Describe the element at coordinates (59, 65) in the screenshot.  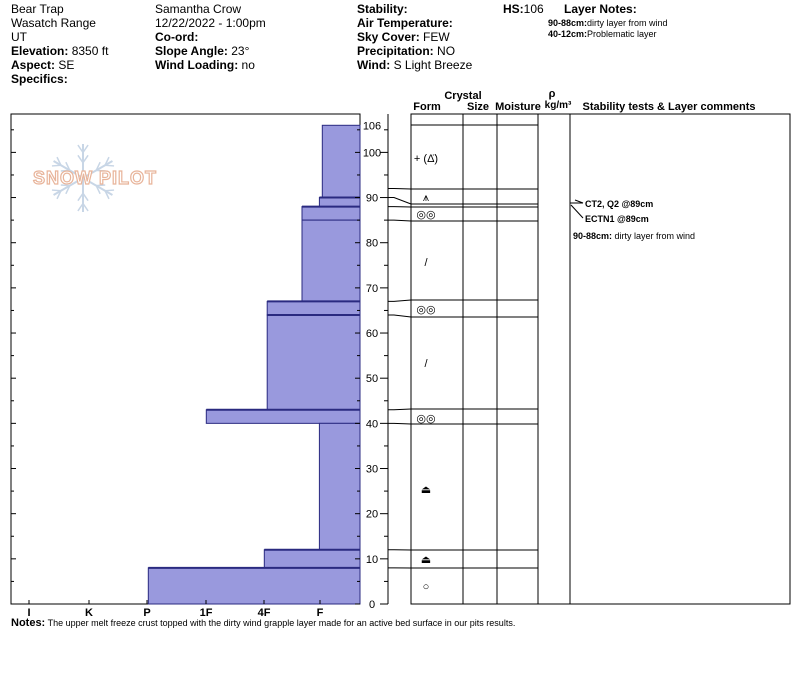
I see `aspect-row: Aspect: SE` at that location.